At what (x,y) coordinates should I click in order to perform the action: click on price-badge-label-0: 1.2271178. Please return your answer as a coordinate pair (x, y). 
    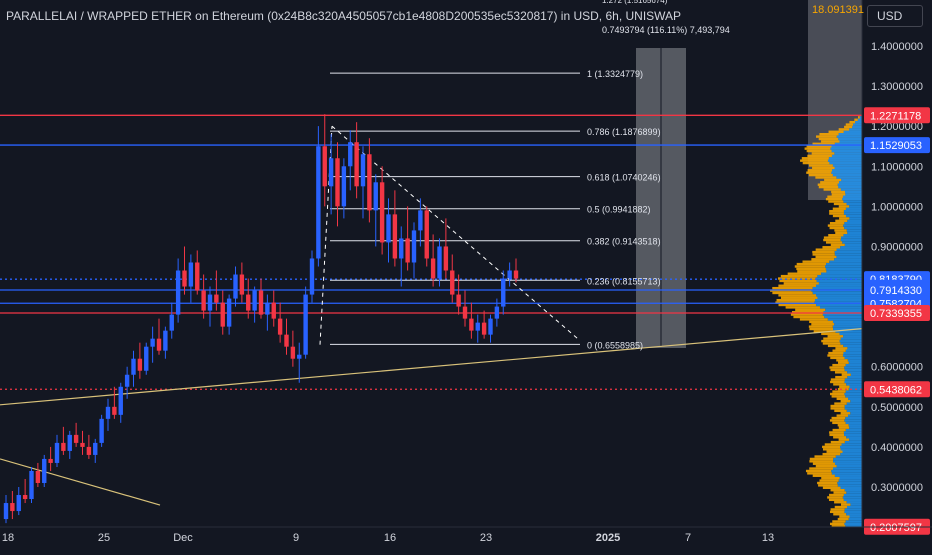
    Looking at the image, I should click on (895, 116).